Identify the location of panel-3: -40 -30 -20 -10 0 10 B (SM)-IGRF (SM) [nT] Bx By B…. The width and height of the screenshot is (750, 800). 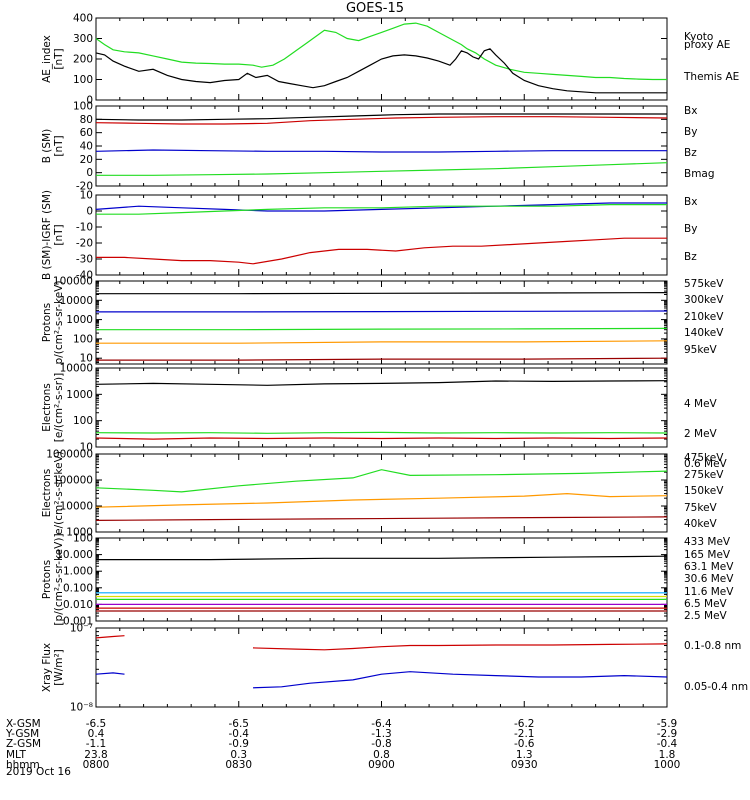
(369, 236).